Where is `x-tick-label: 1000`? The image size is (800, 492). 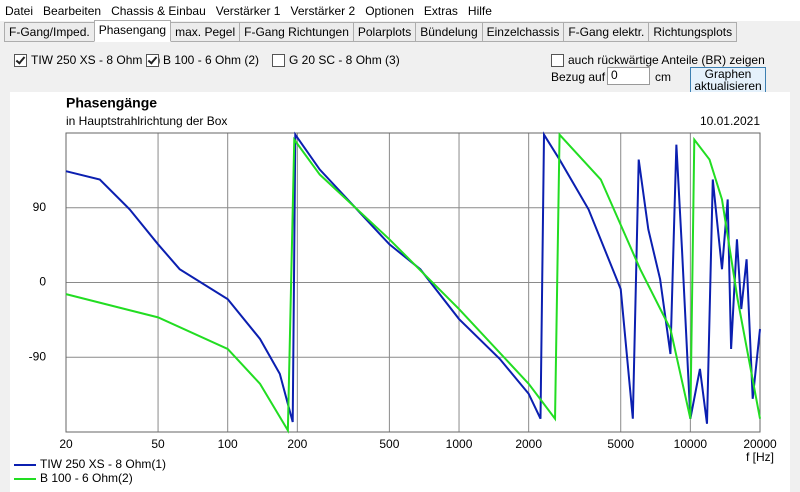 x-tick-label: 1000 is located at coordinates (459, 444).